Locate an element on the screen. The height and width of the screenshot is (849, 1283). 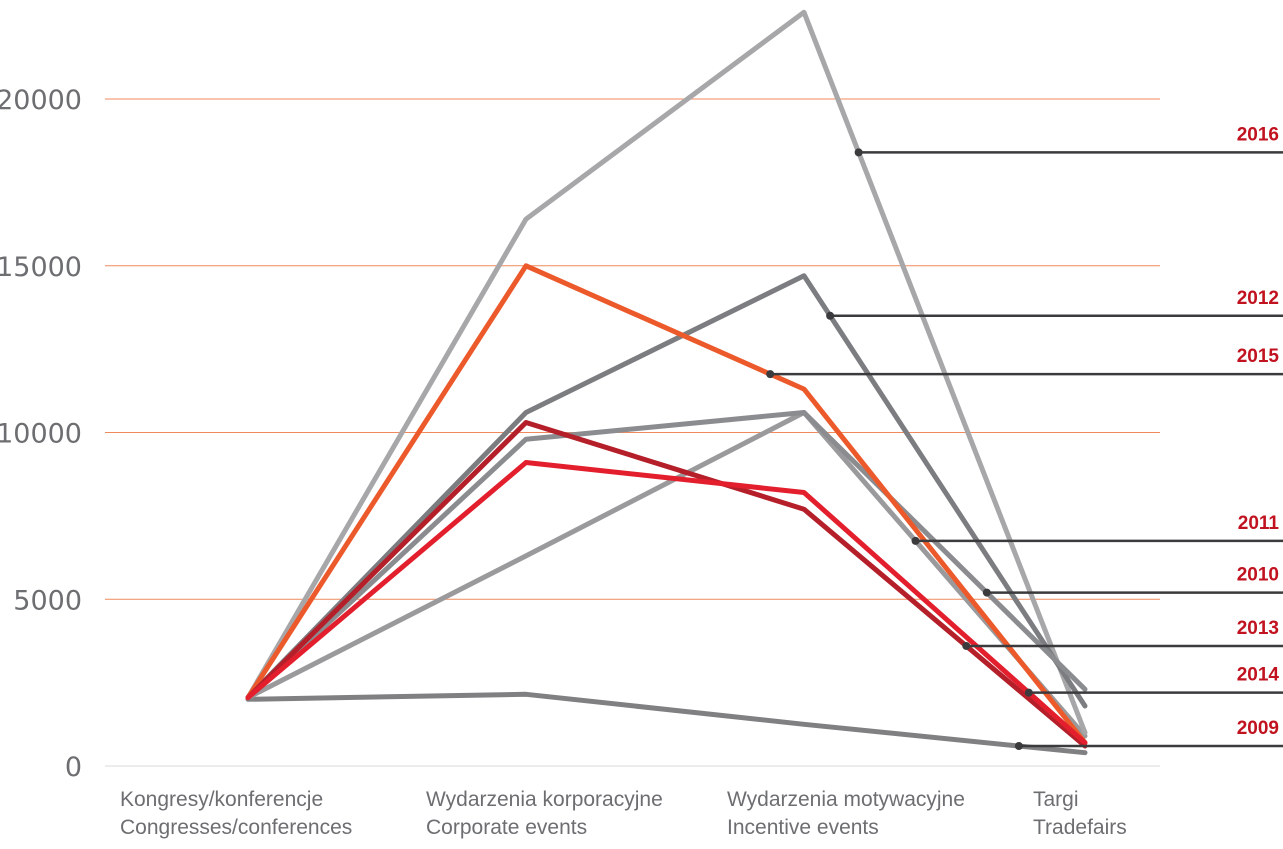
x-category-label-en: Corporate events is located at coordinates (506, 827).